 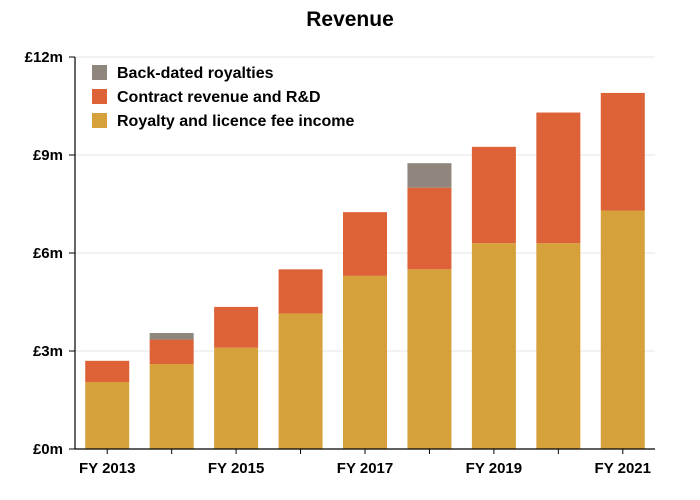 What do you see at coordinates (48, 253) in the screenshot?
I see `y-tick-label: £6m` at bounding box center [48, 253].